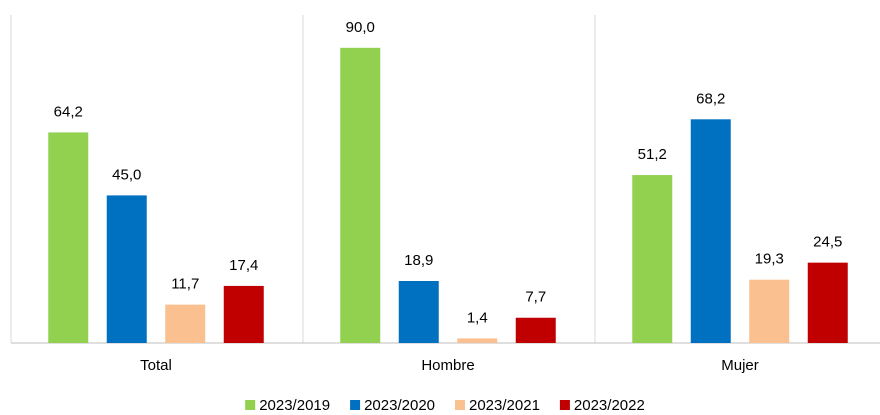  I want to click on value-label: 24,5, so click(827, 242).